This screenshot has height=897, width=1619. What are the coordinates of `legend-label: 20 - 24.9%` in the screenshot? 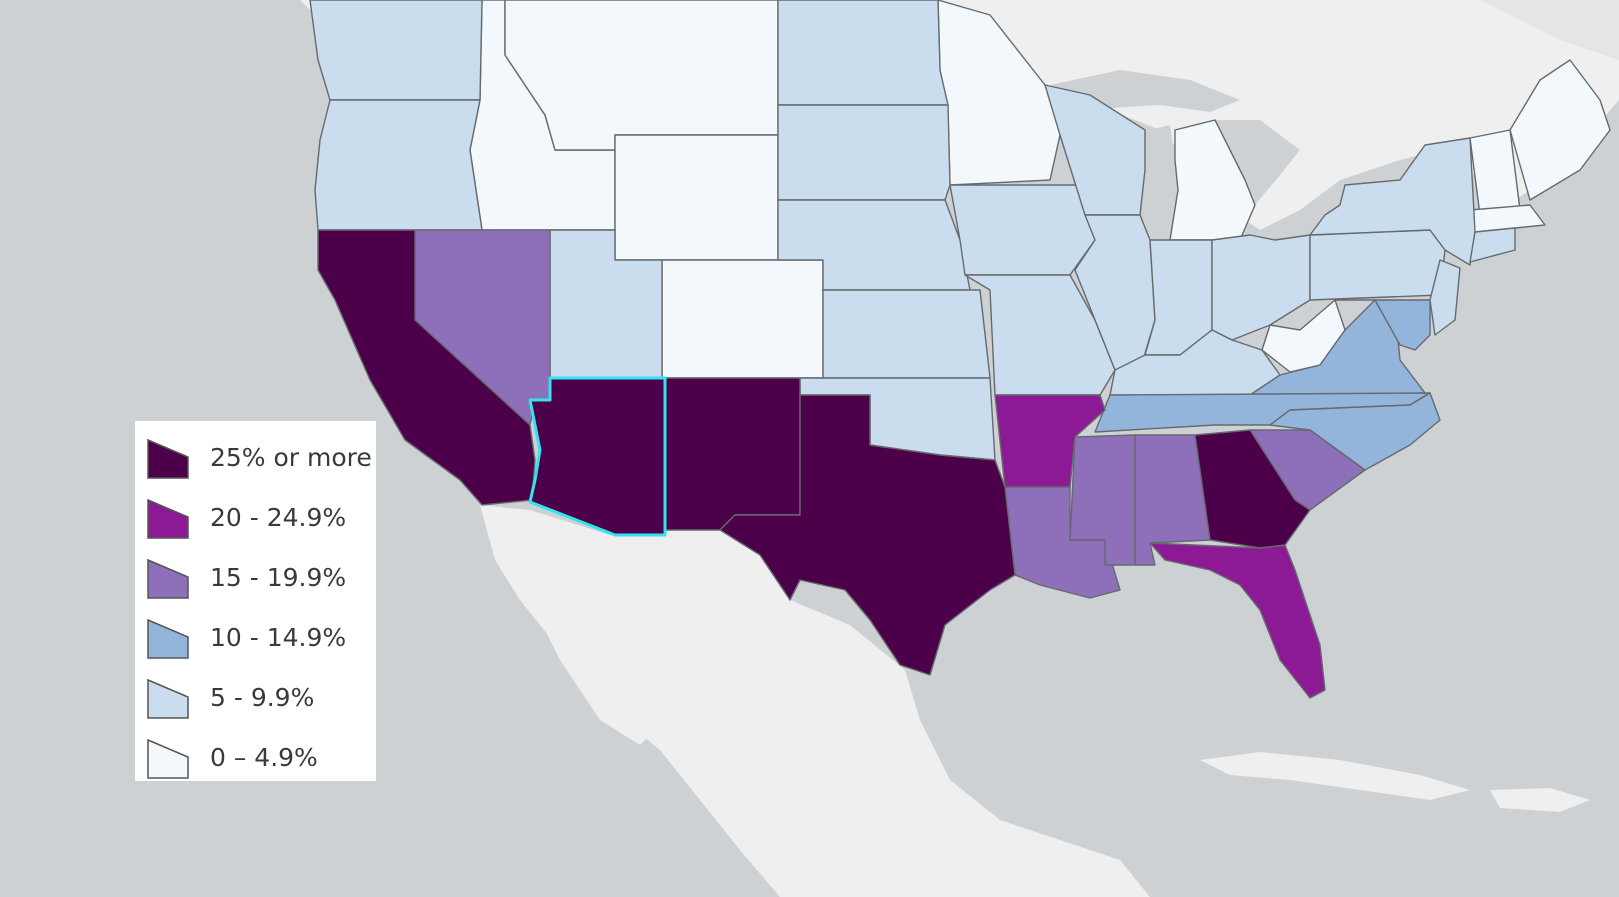 It's located at (278, 517).